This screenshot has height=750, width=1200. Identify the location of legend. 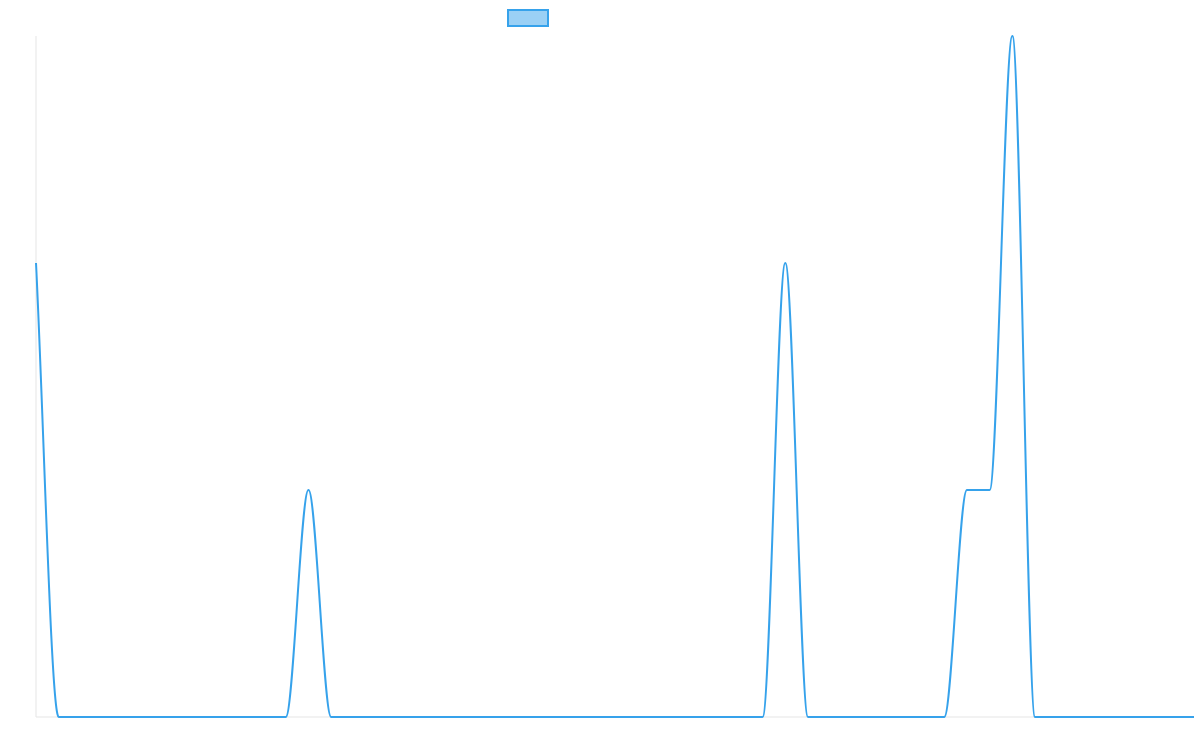
(528, 18).